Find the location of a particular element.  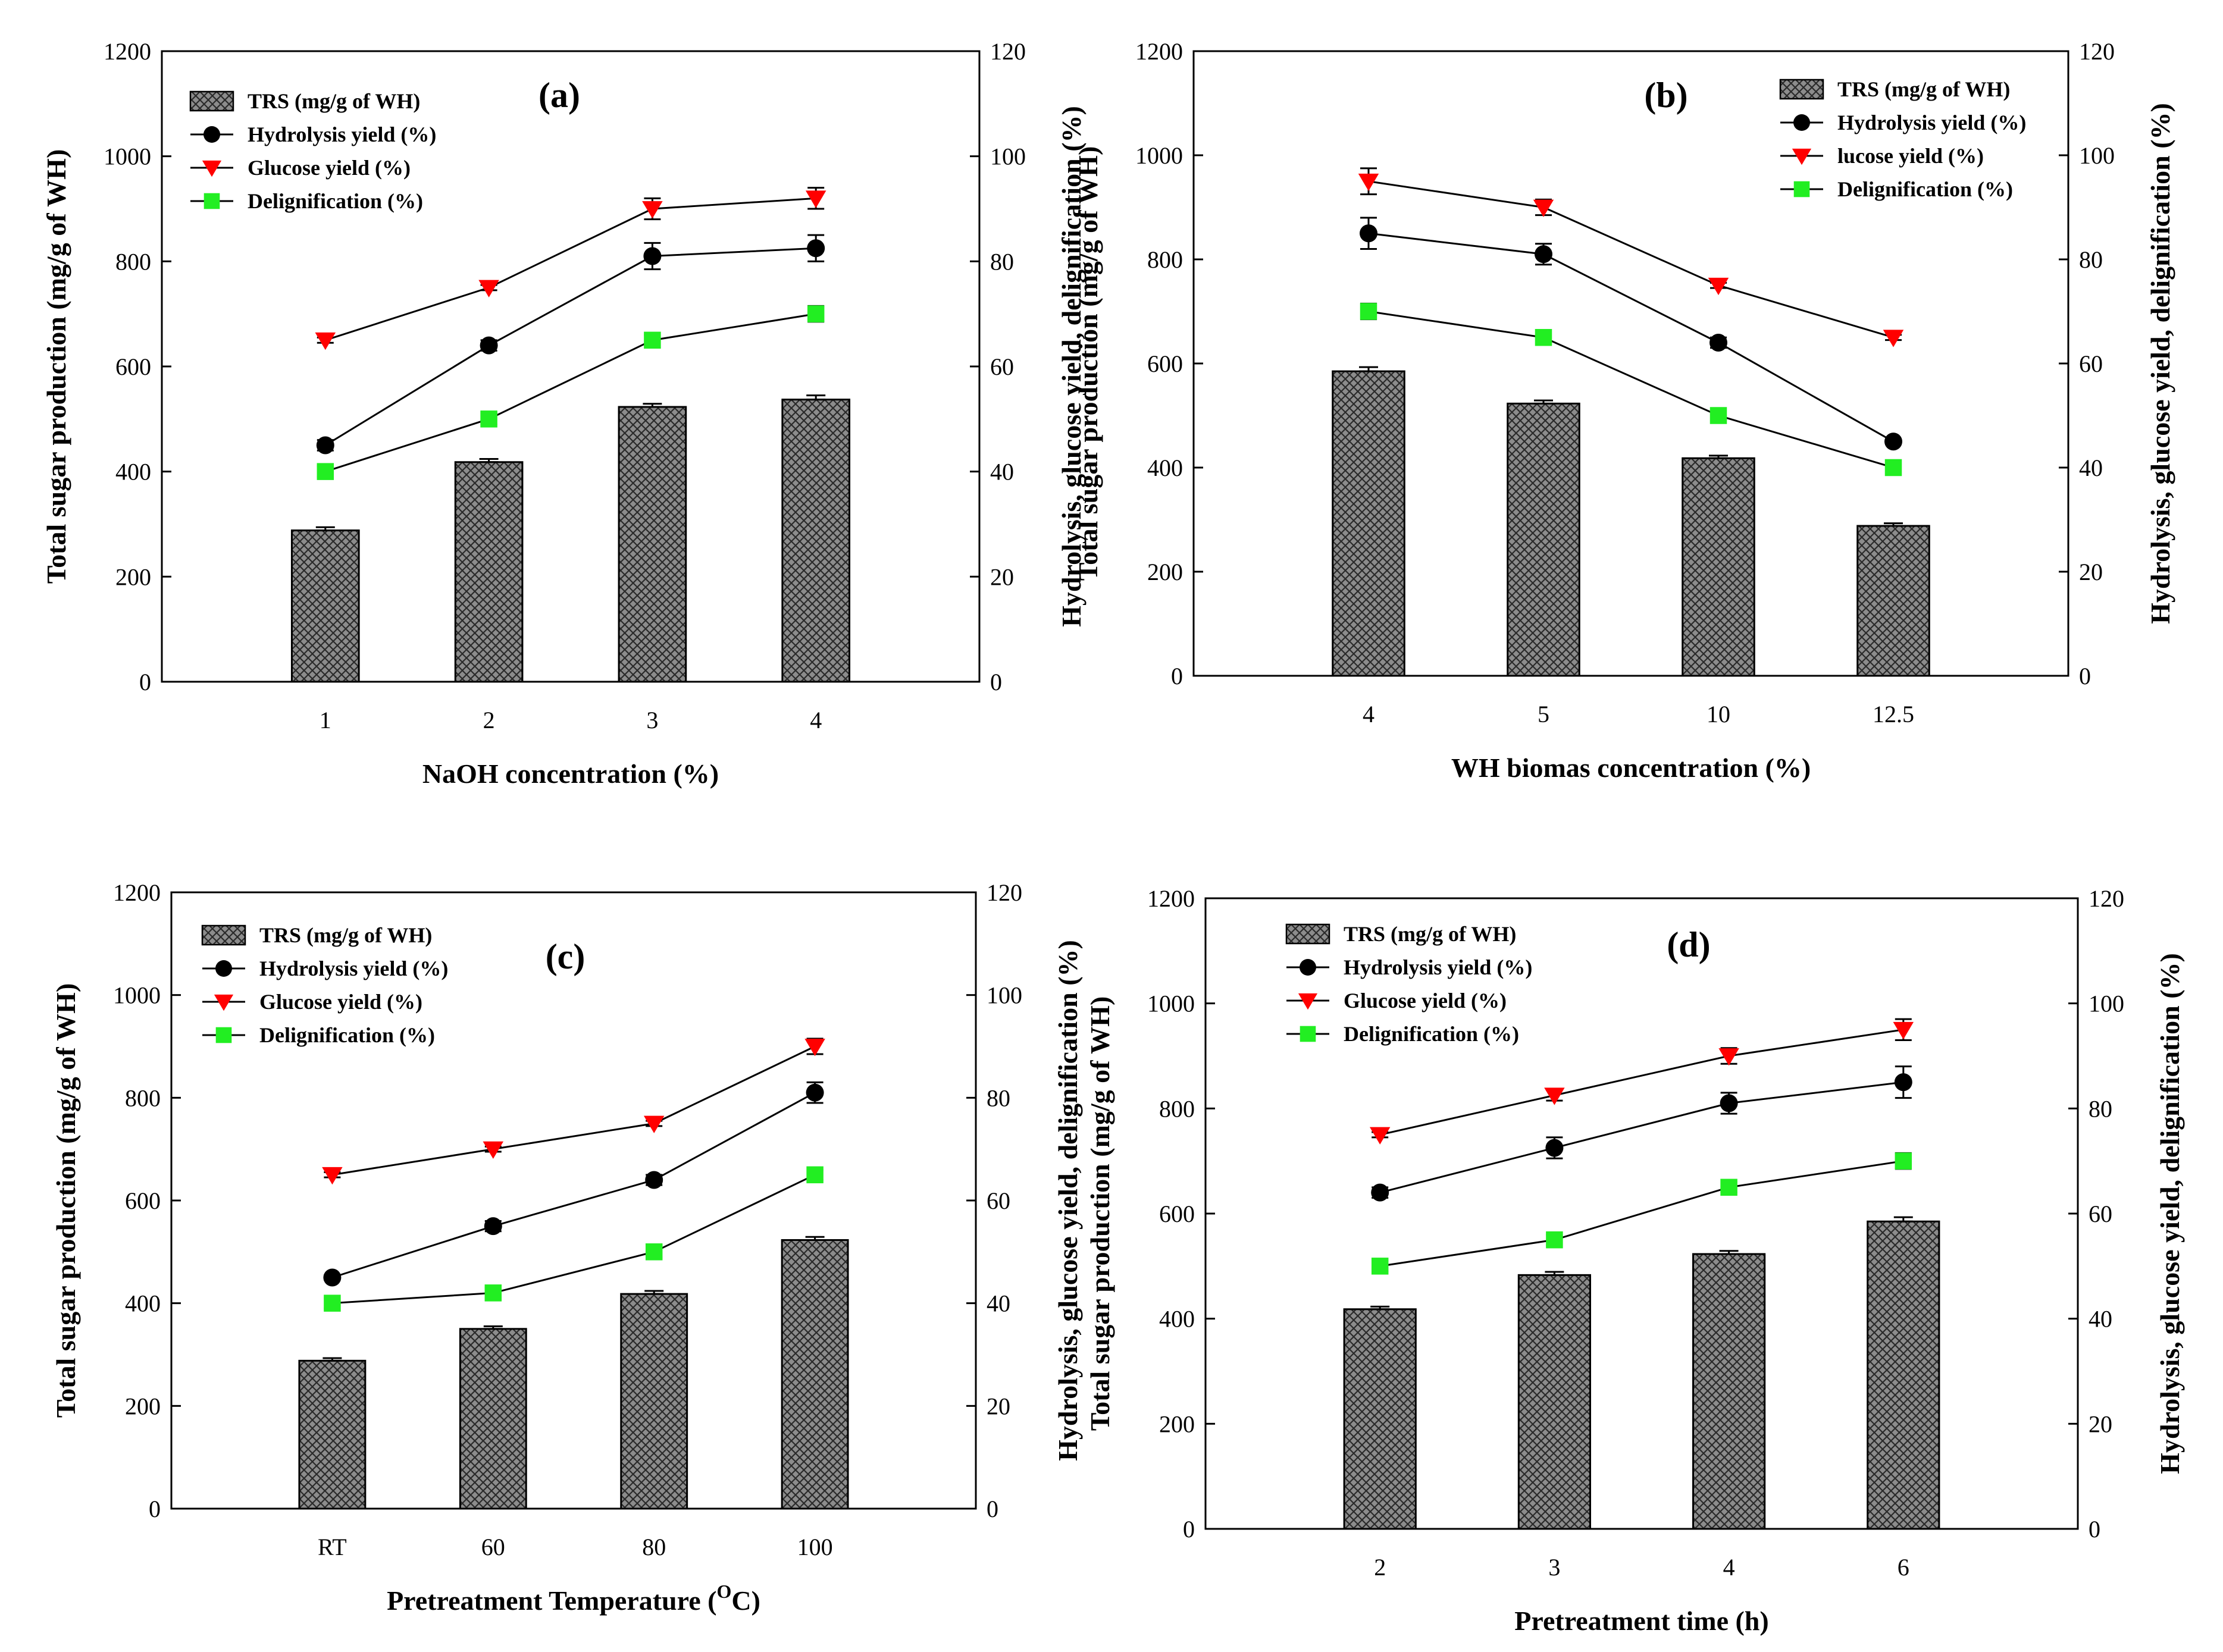

x-tick-label: 6 is located at coordinates (1904, 1567).